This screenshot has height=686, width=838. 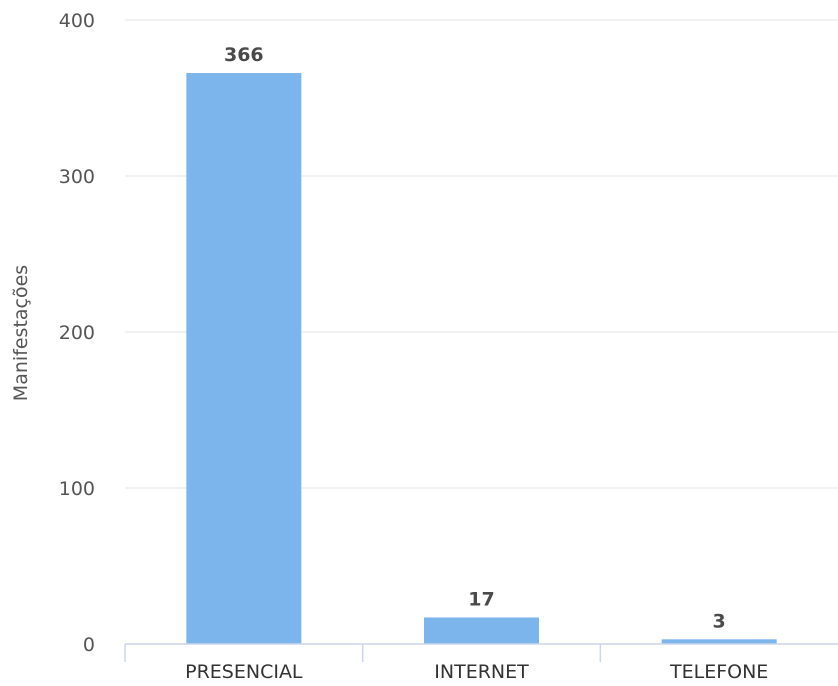 What do you see at coordinates (77, 333) in the screenshot?
I see `y-tick-label: 200` at bounding box center [77, 333].